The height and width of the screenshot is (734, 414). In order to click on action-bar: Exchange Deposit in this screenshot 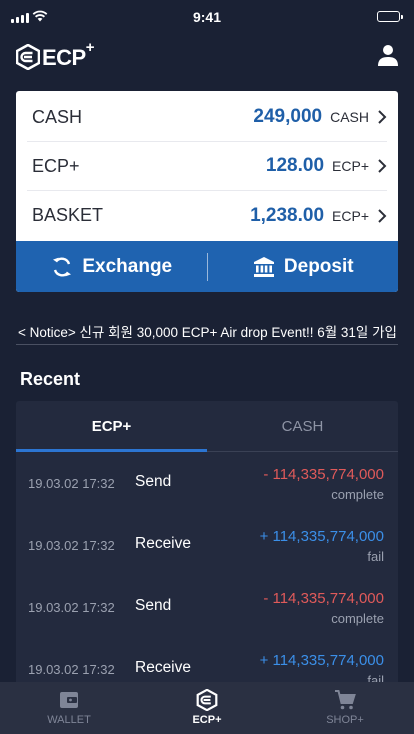, I will do `click(207, 266)`.